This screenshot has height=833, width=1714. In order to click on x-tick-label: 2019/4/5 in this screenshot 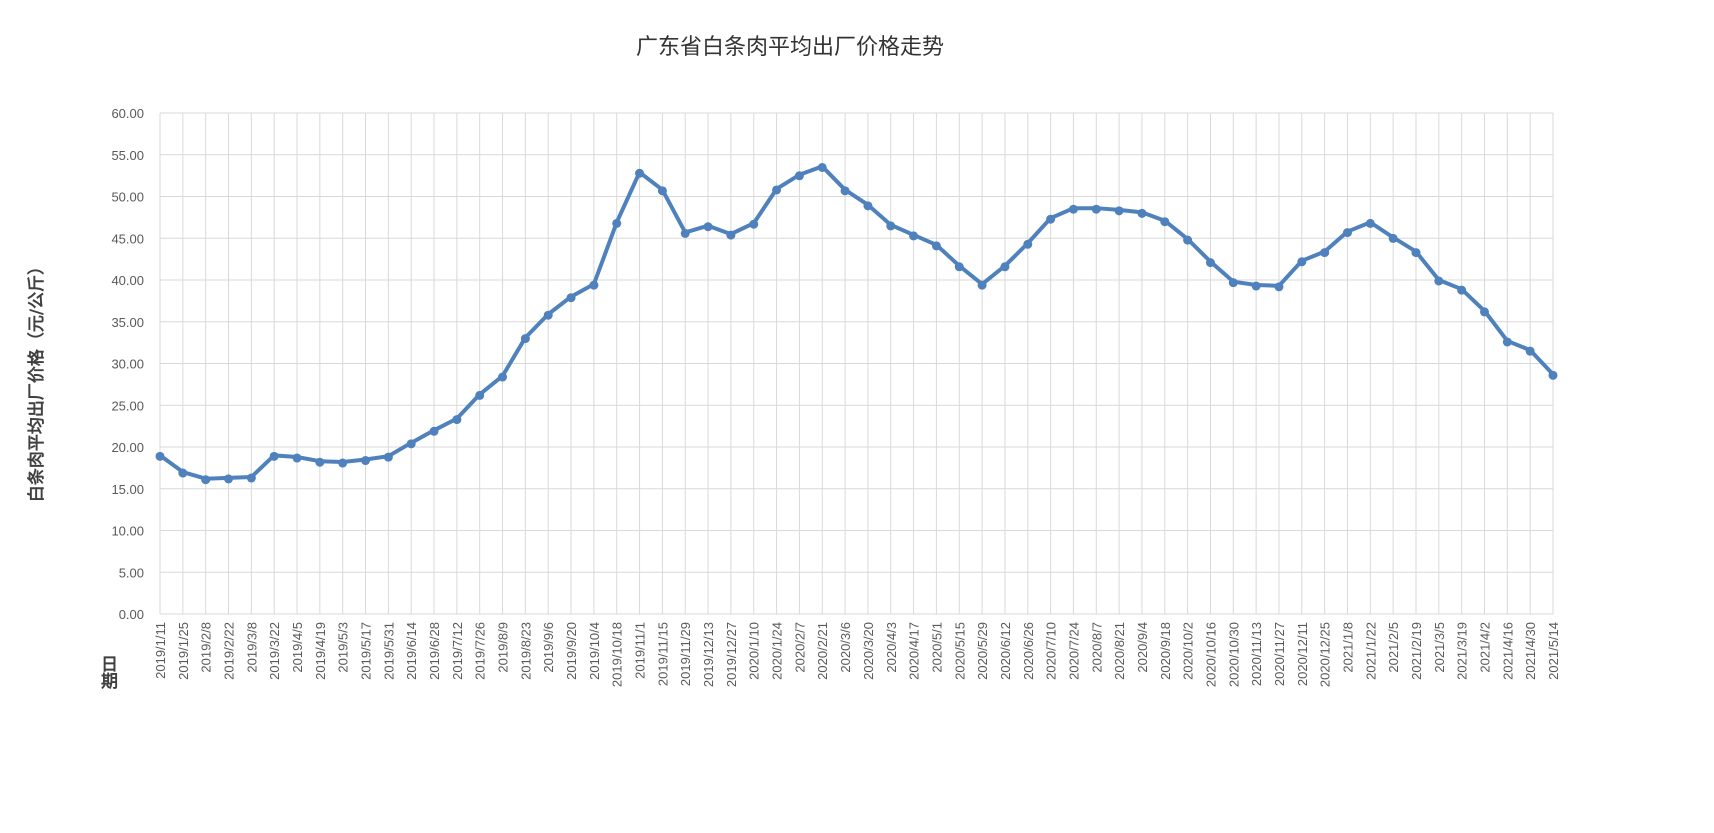, I will do `click(297, 647)`.